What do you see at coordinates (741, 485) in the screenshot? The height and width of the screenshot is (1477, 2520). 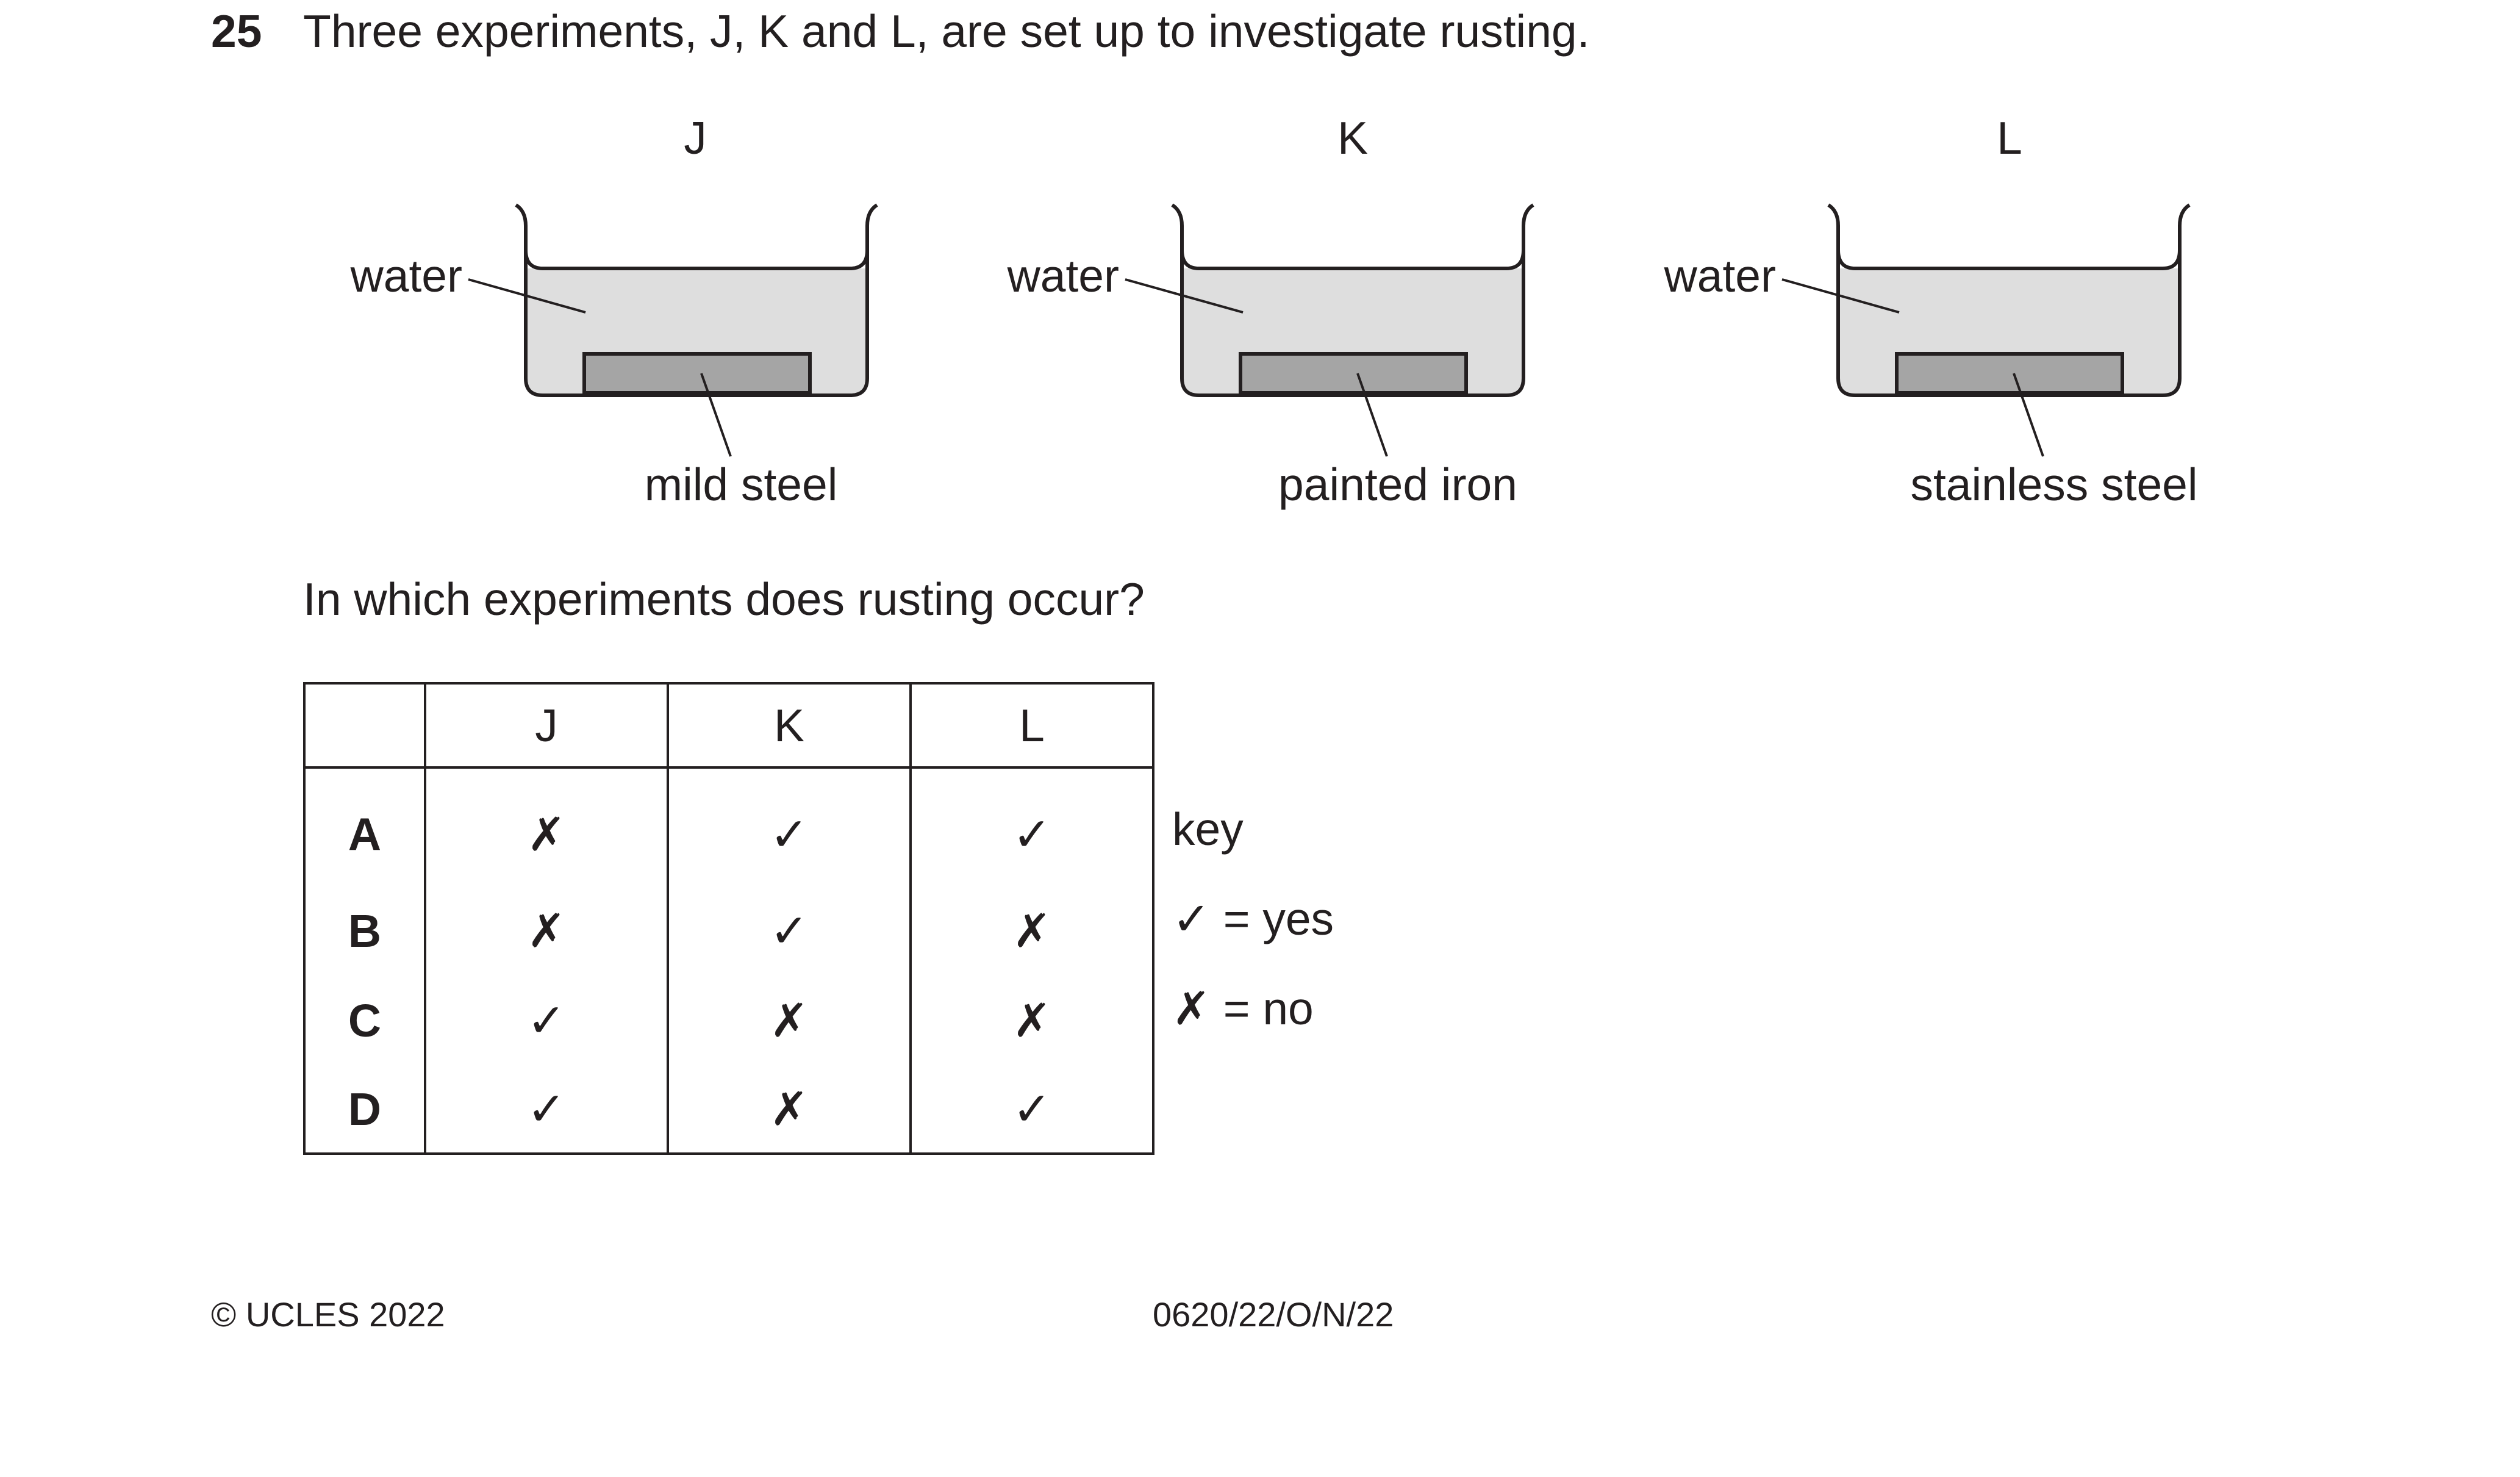 I see `metal-label-j: mild steel` at bounding box center [741, 485].